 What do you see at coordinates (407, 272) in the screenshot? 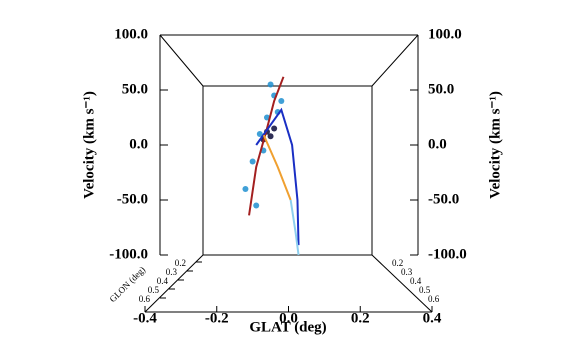
I see `z-tick-label-right: 0.3` at bounding box center [407, 272].